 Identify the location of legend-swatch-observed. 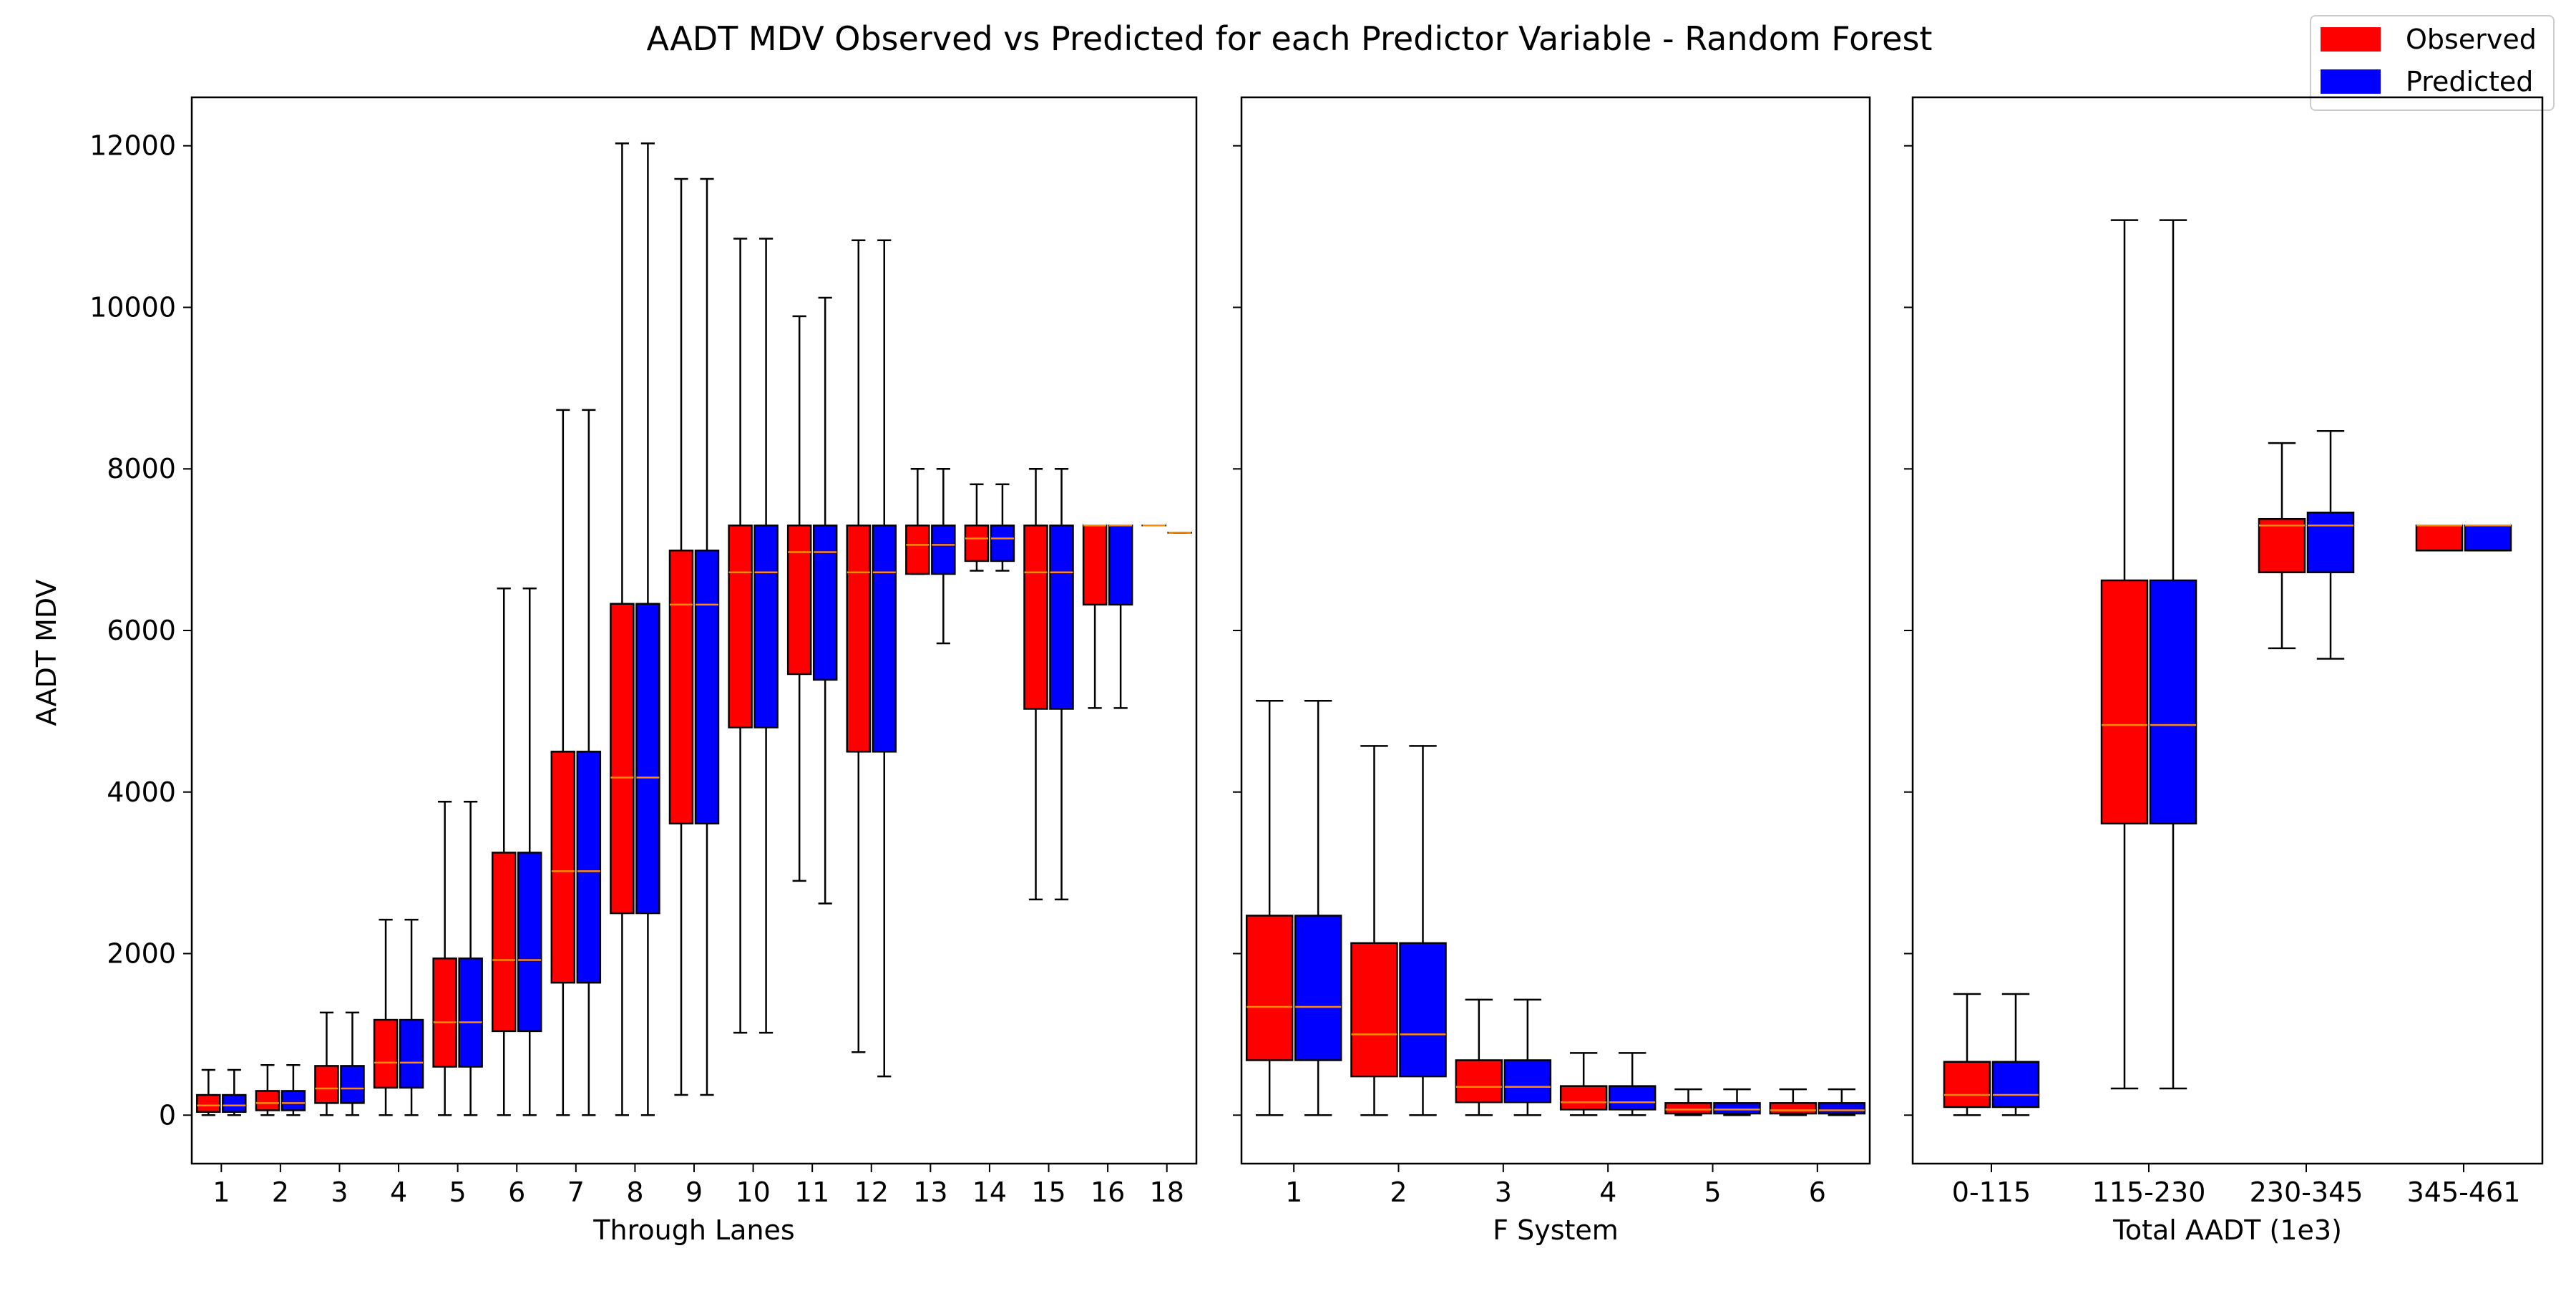
(2351, 39).